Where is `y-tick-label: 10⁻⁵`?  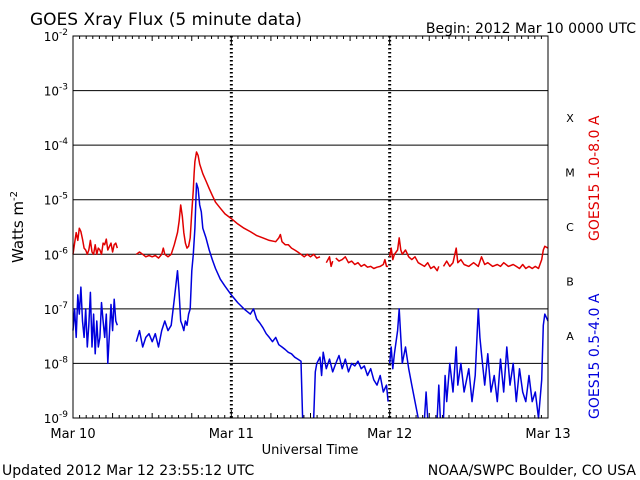 y-tick-label: 10⁻⁵ is located at coordinates (56, 200).